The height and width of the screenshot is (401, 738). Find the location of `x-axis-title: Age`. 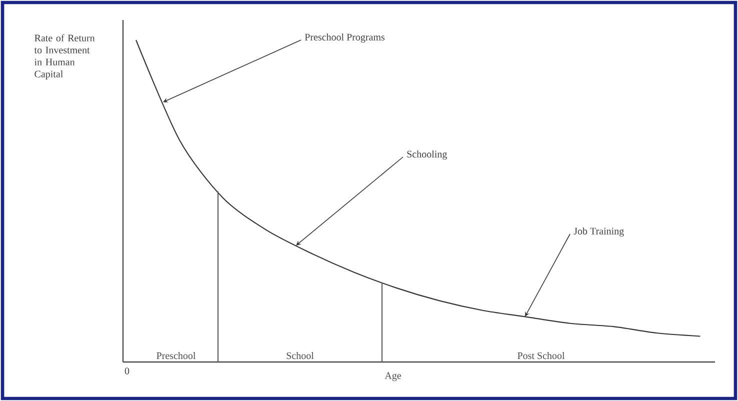

x-axis-title: Age is located at coordinates (392, 377).